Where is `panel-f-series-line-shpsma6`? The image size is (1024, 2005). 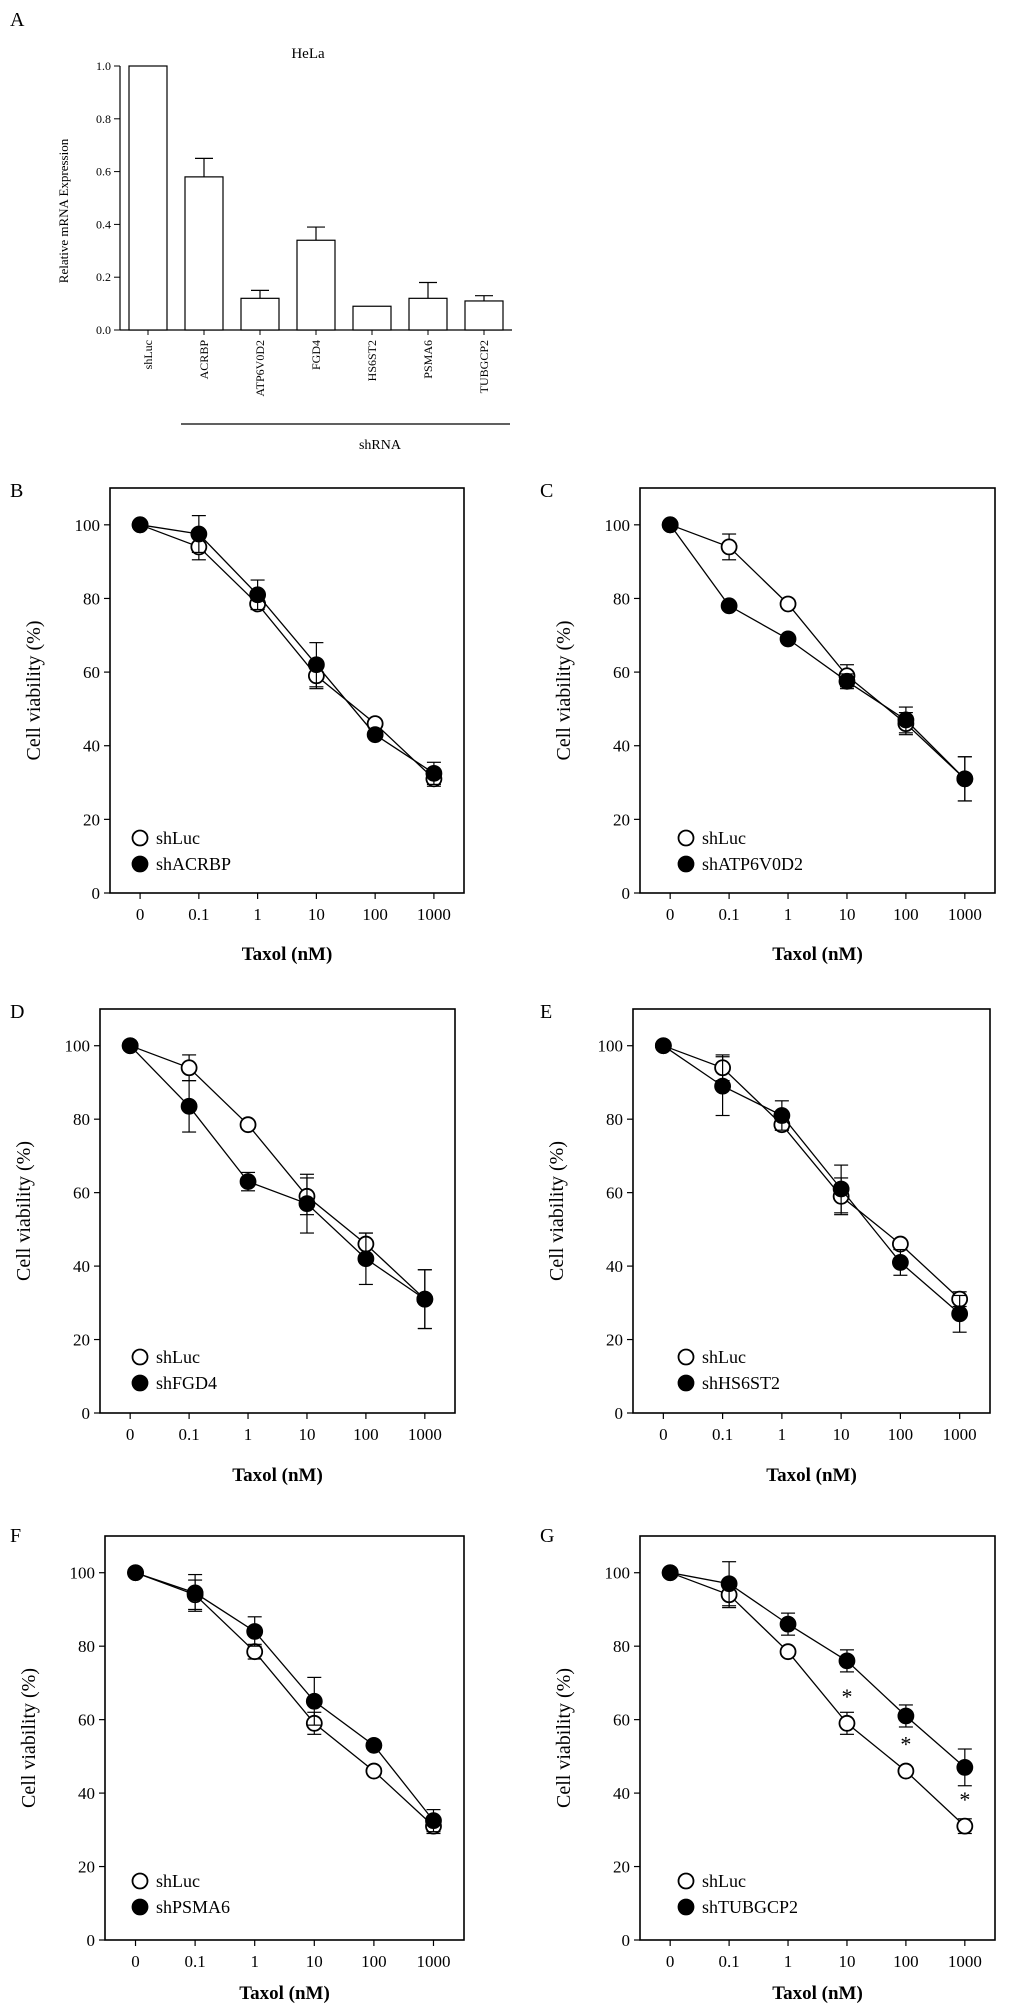 panel-f-series-line-shpsma6 is located at coordinates (285, 1697).